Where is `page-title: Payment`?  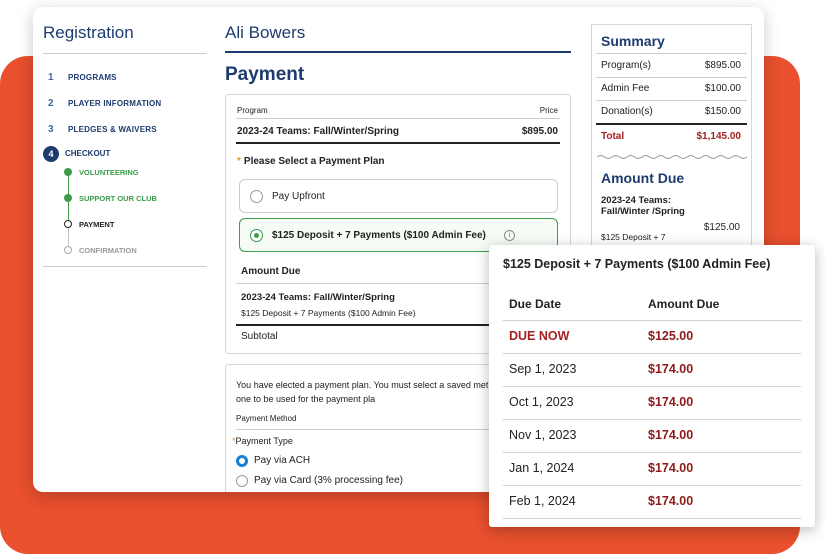
page-title: Payment is located at coordinates (265, 74).